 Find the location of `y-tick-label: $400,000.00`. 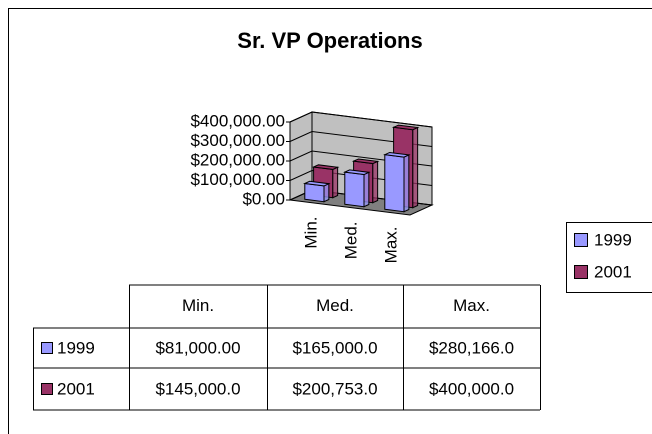

y-tick-label: $400,000.00 is located at coordinates (237, 120).